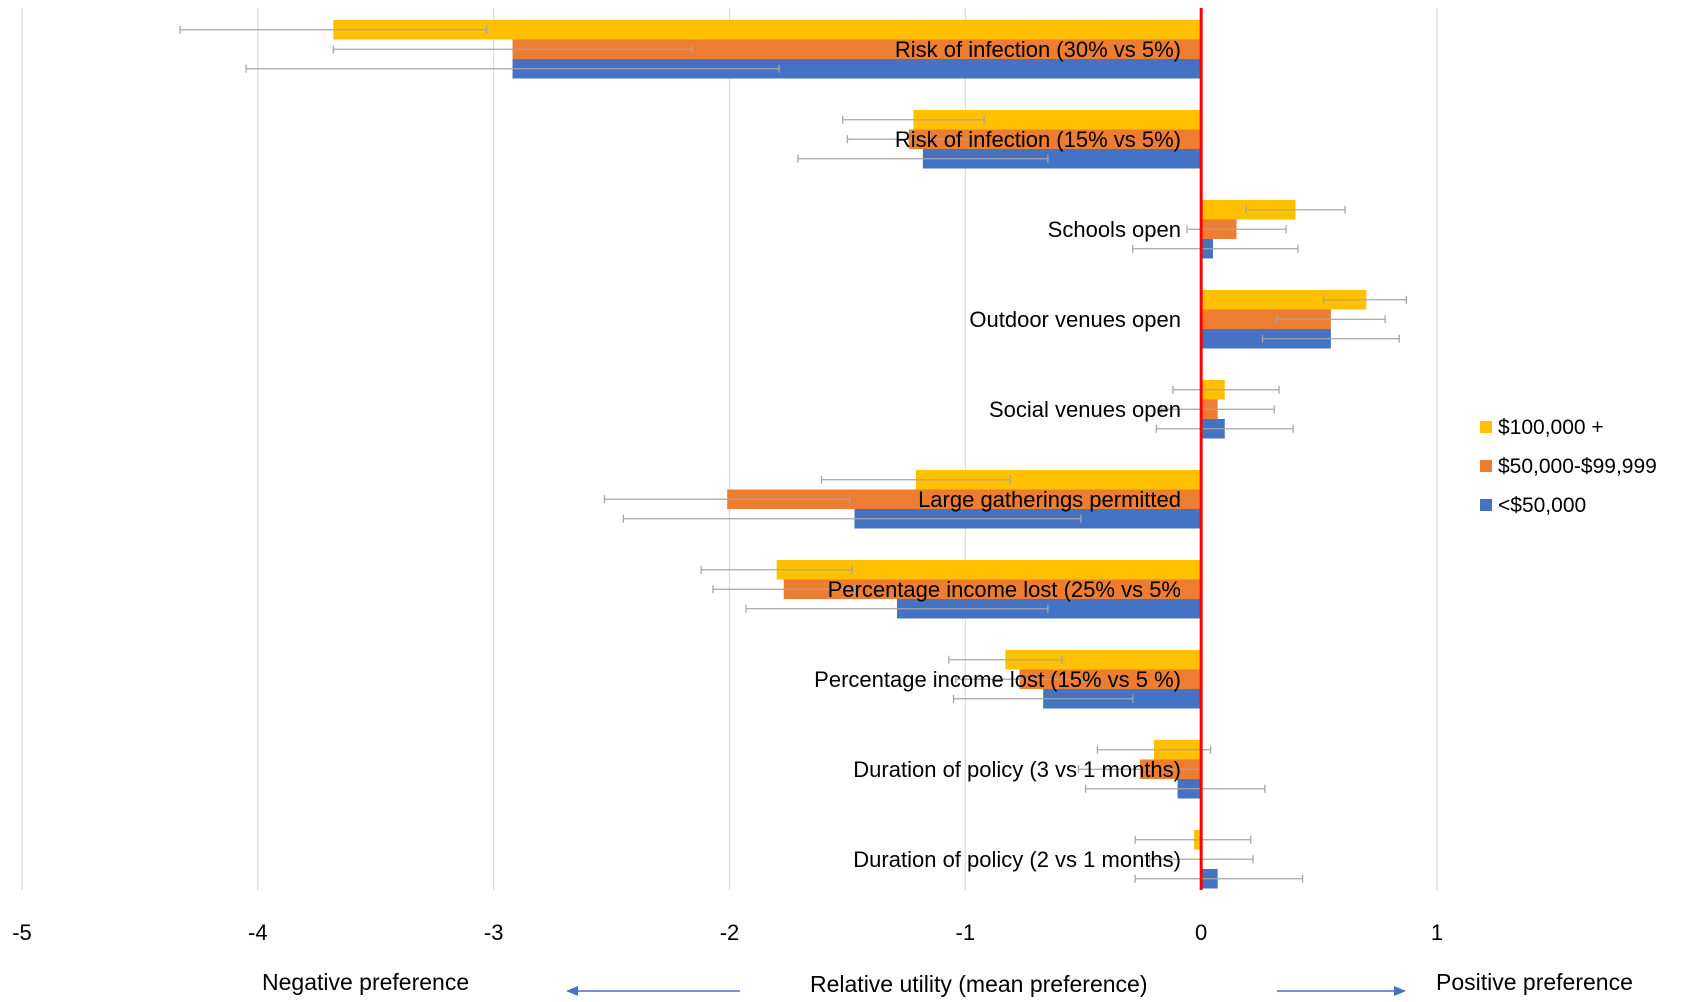 The image size is (1686, 1002). I want to click on legend-label: <$50,000, so click(1542, 505).